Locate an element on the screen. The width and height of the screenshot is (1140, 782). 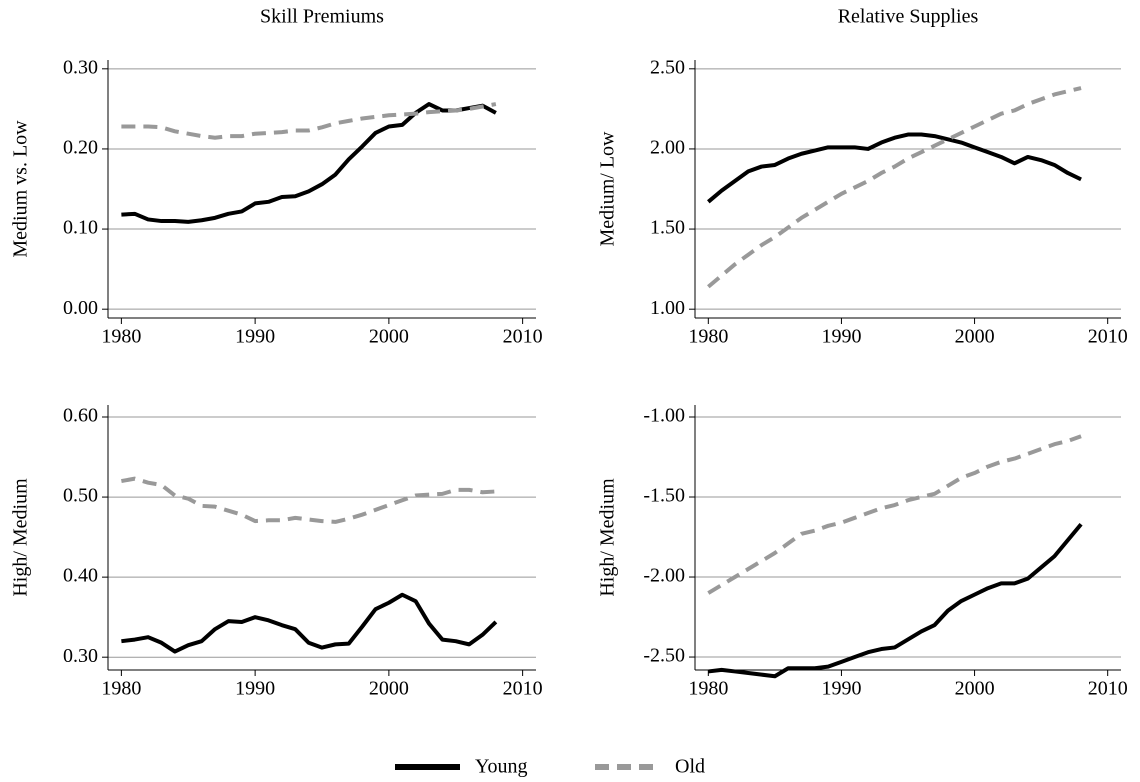
y-tick-label: 1.50 is located at coordinates (667, 228).